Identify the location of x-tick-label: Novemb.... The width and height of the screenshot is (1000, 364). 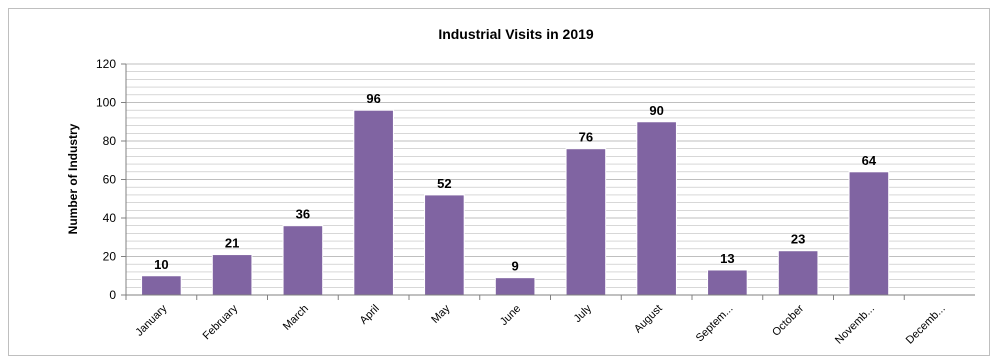
(855, 325).